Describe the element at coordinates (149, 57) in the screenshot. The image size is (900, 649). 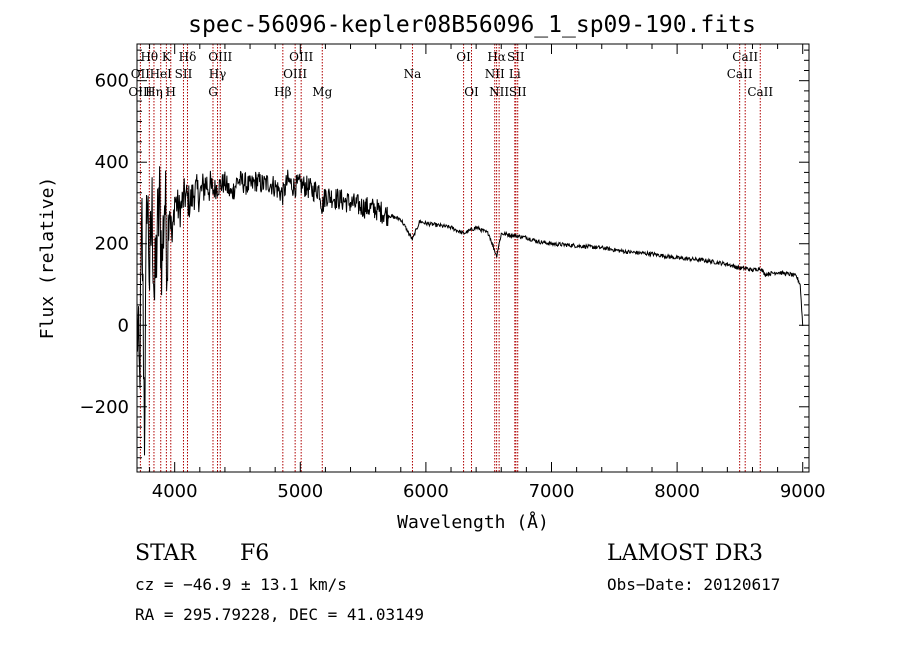
I see `spectral-line-label: Hθ` at that location.